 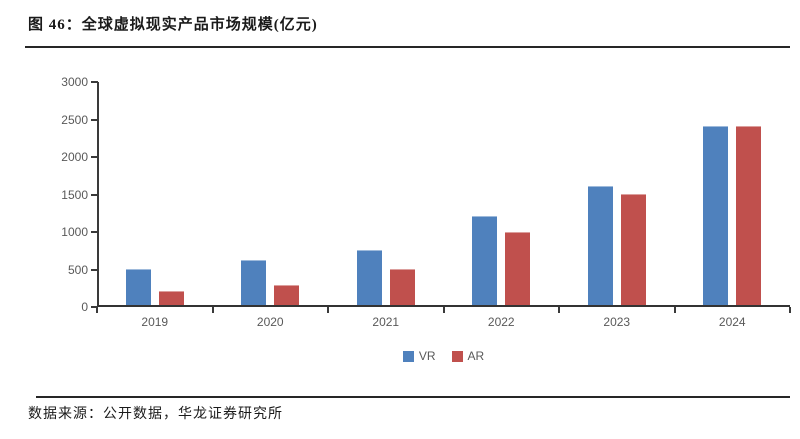 What do you see at coordinates (407, 47) in the screenshot?
I see `title-divider` at bounding box center [407, 47].